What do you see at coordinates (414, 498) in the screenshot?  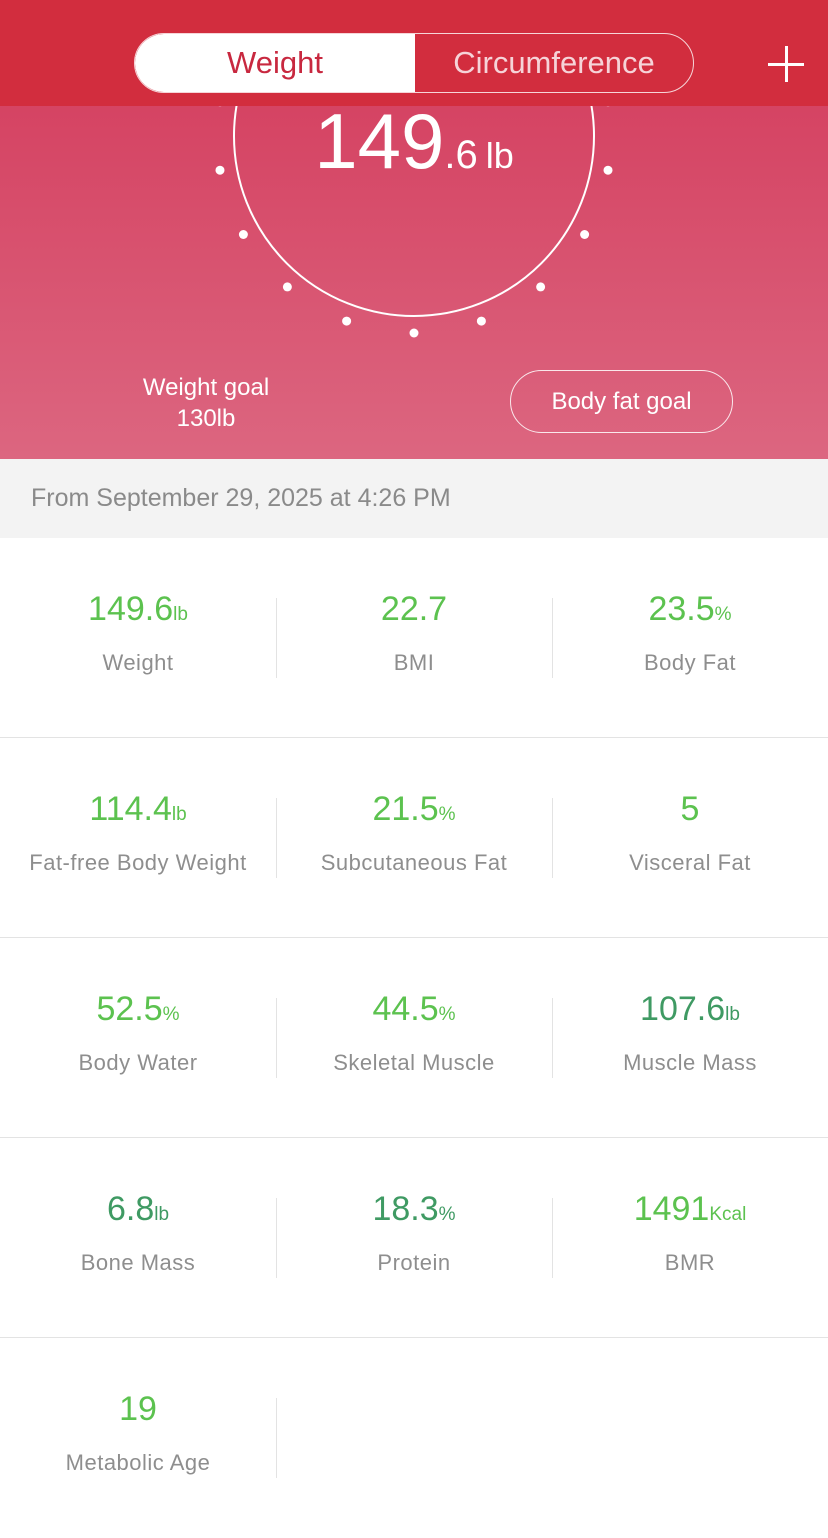 I see `measurement-date: From September 29, 2025 at 4:26 PM` at bounding box center [414, 498].